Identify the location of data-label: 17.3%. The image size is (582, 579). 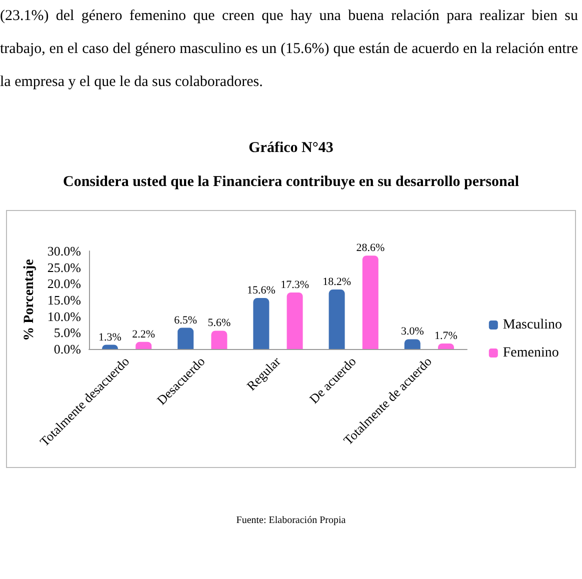
(295, 284).